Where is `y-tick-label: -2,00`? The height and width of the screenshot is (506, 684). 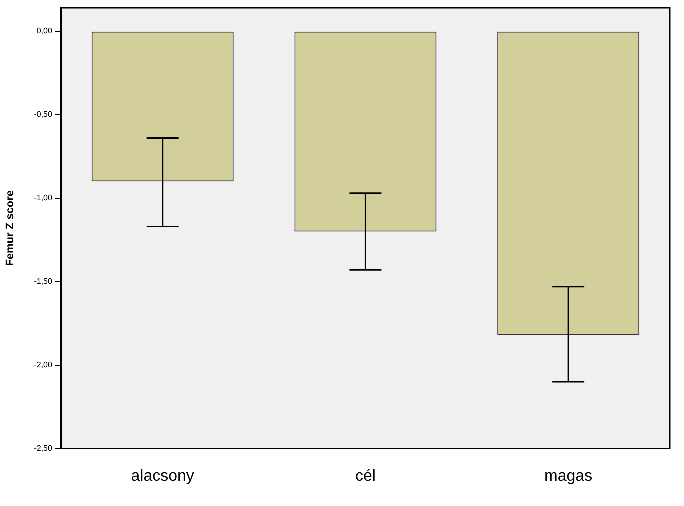
y-tick-label: -2,00 is located at coordinates (43, 365).